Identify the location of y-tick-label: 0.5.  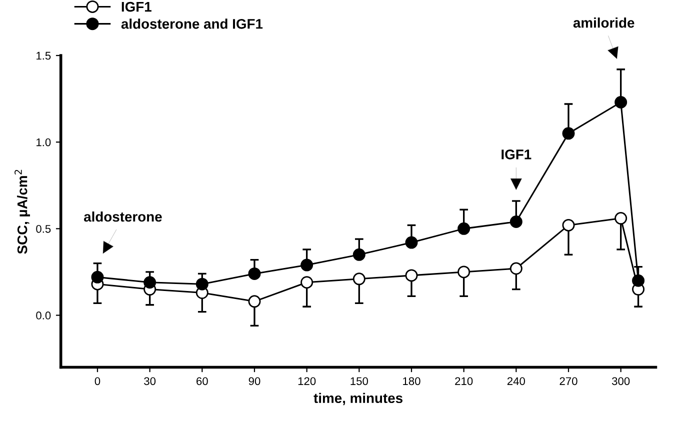
(43, 228).